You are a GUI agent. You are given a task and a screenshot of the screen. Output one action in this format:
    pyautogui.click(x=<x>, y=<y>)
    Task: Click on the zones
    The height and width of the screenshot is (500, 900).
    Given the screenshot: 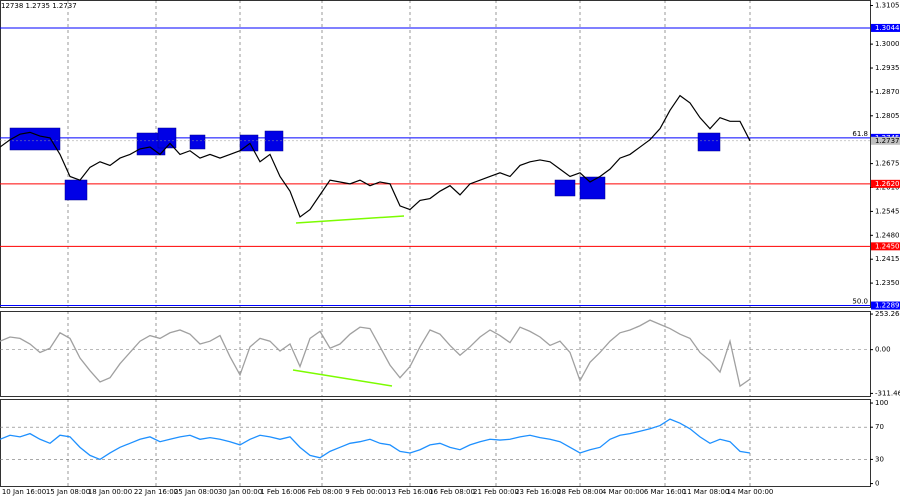 What is the action you would take?
    pyautogui.click(x=365, y=164)
    